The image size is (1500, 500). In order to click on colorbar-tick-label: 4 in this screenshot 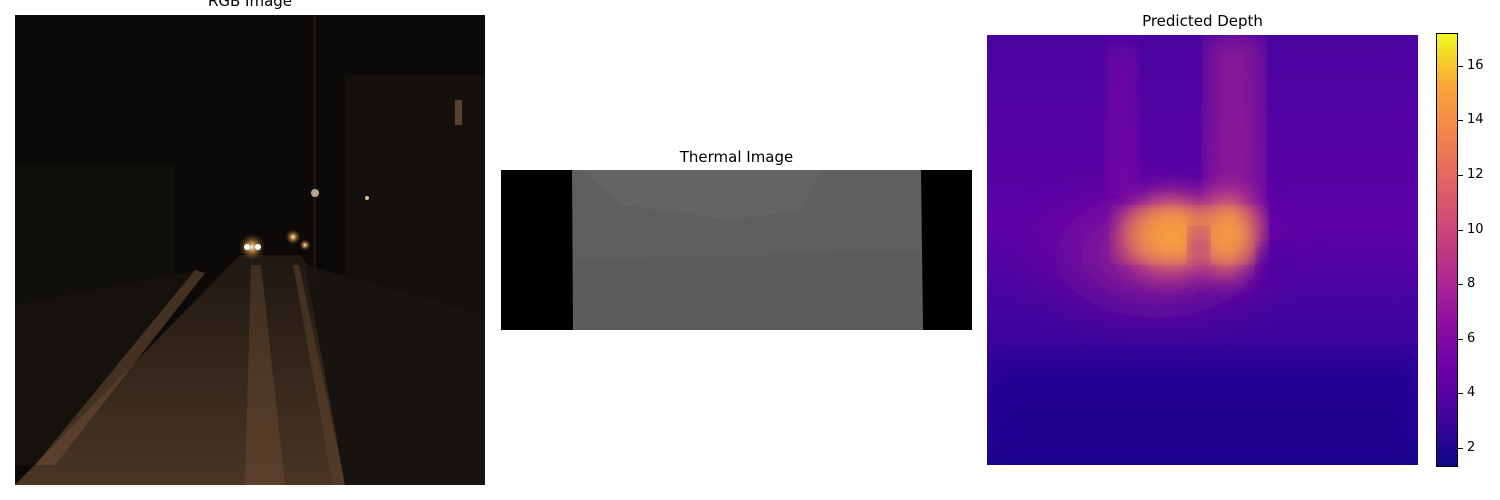, I will do `click(1471, 393)`.